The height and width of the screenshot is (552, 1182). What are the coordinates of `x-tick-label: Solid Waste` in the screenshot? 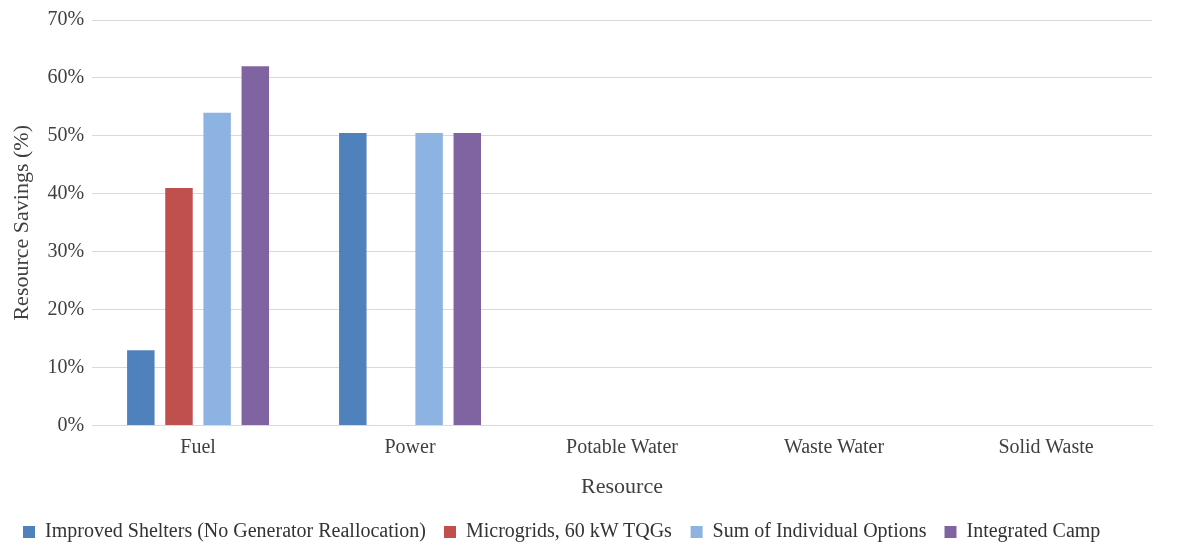 It's located at (1046, 445).